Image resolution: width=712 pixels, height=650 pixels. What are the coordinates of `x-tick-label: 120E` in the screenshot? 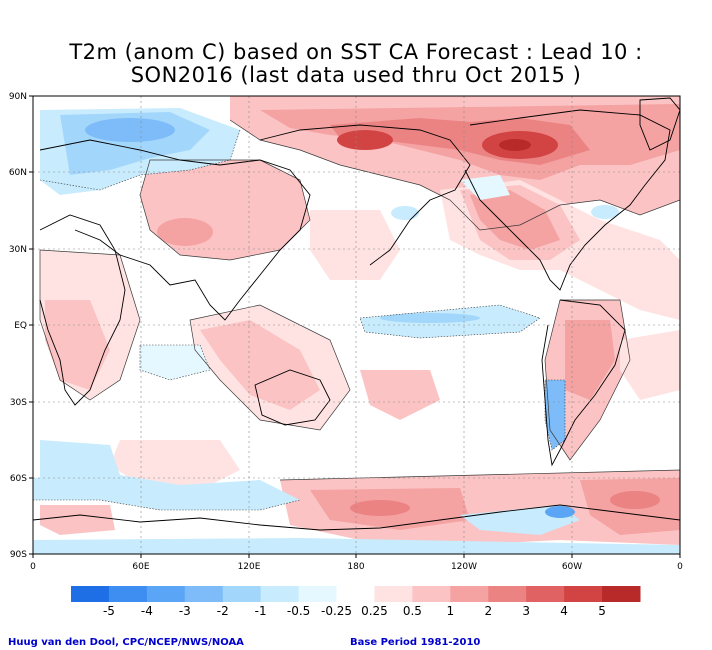 It's located at (249, 567).